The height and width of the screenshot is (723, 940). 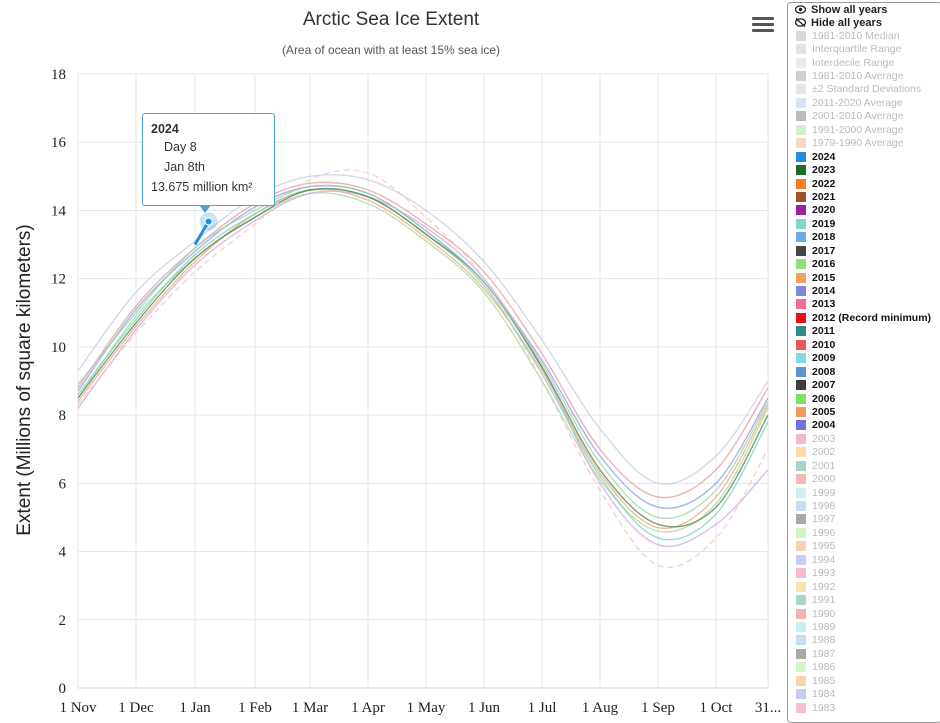 I want to click on legend-item: 2020, so click(x=864, y=210).